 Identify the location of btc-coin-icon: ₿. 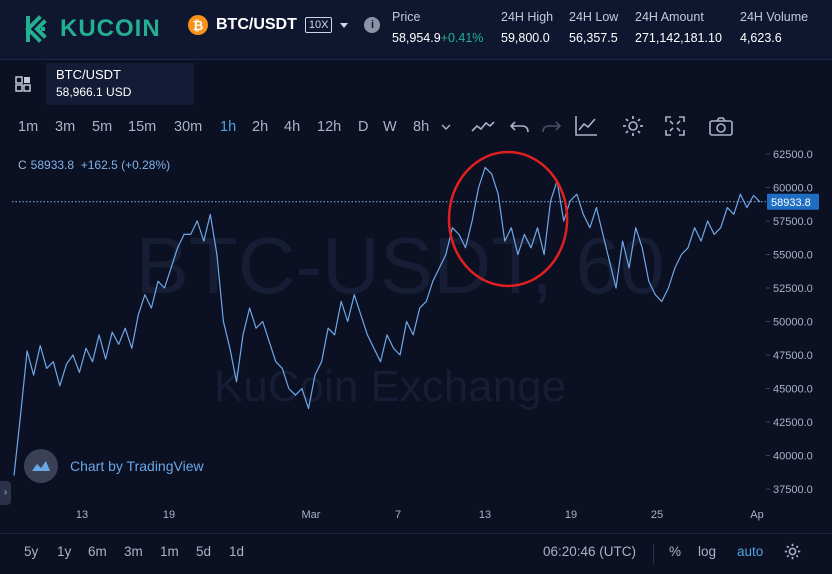
(198, 25).